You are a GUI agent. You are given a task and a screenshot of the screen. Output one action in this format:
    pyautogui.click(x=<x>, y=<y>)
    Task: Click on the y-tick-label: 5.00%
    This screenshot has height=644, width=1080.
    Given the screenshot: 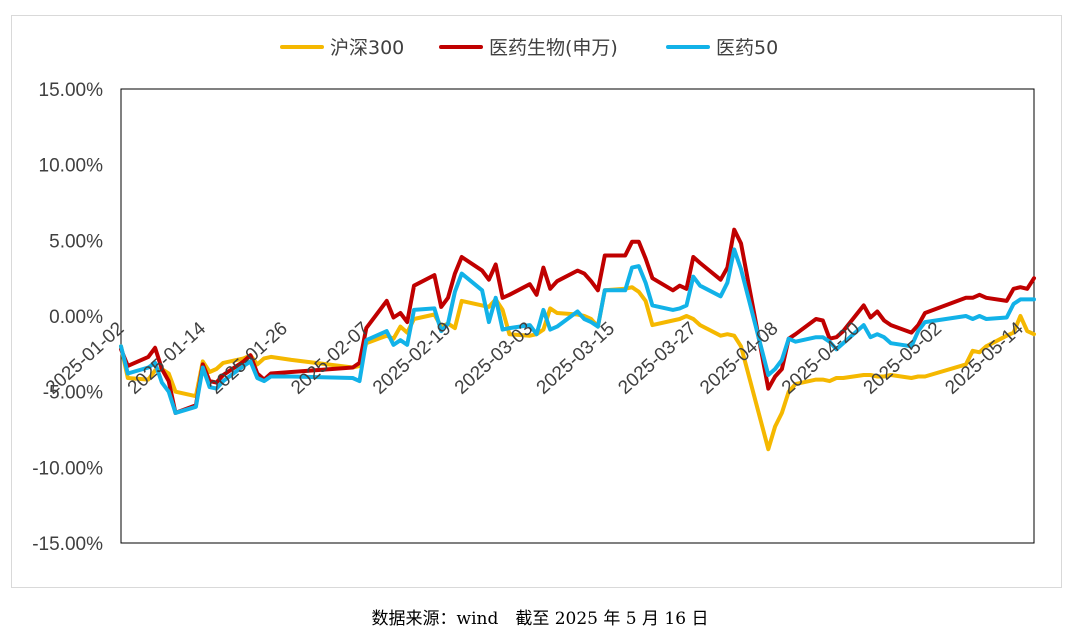 What is the action you would take?
    pyautogui.click(x=76, y=241)
    